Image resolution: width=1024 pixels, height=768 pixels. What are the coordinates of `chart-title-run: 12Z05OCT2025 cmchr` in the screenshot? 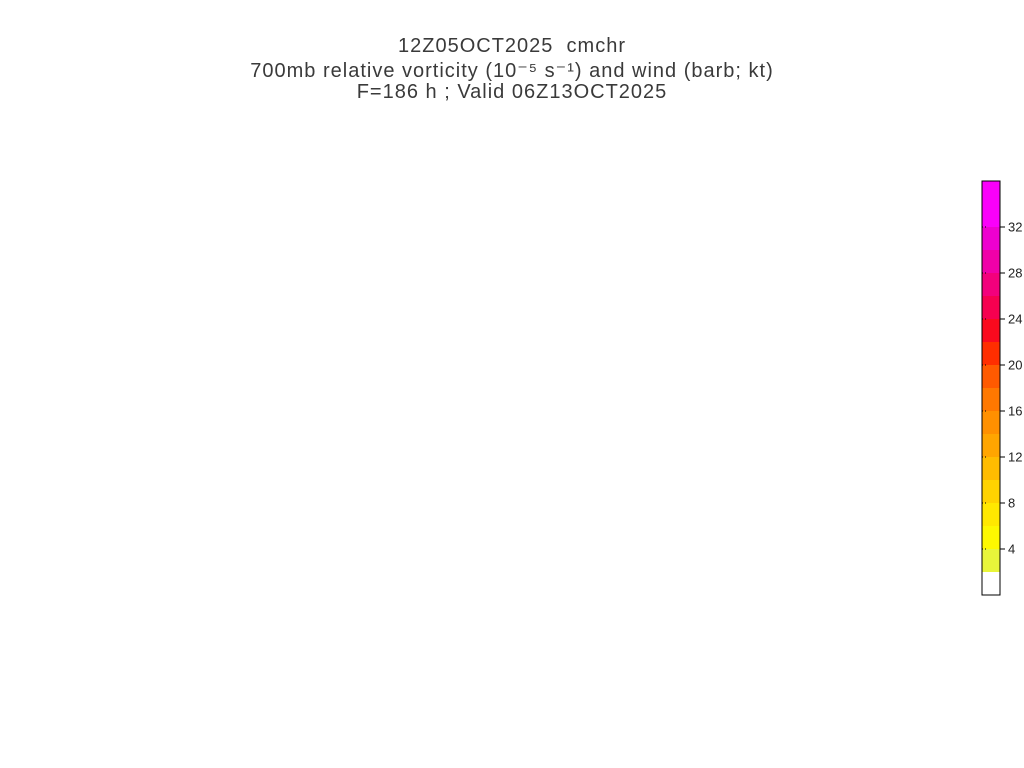 It's located at (512, 46).